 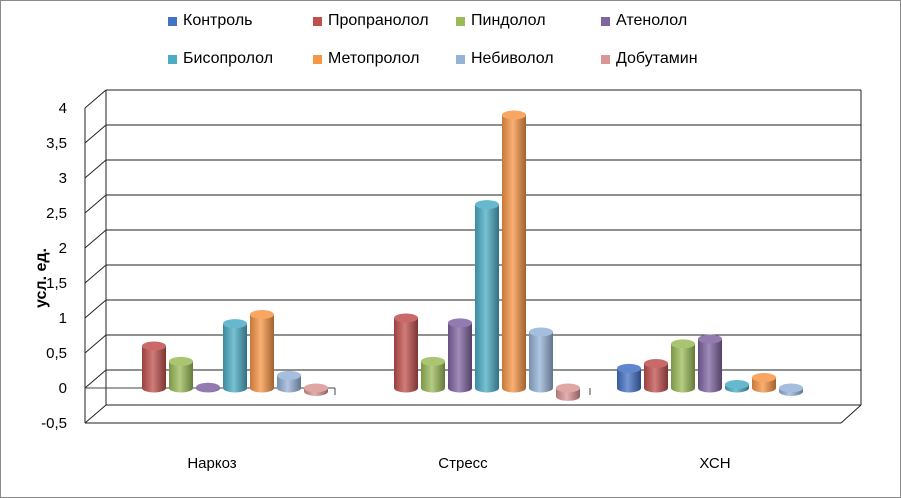 I want to click on legend-item: Контроль, so click(x=210, y=21).